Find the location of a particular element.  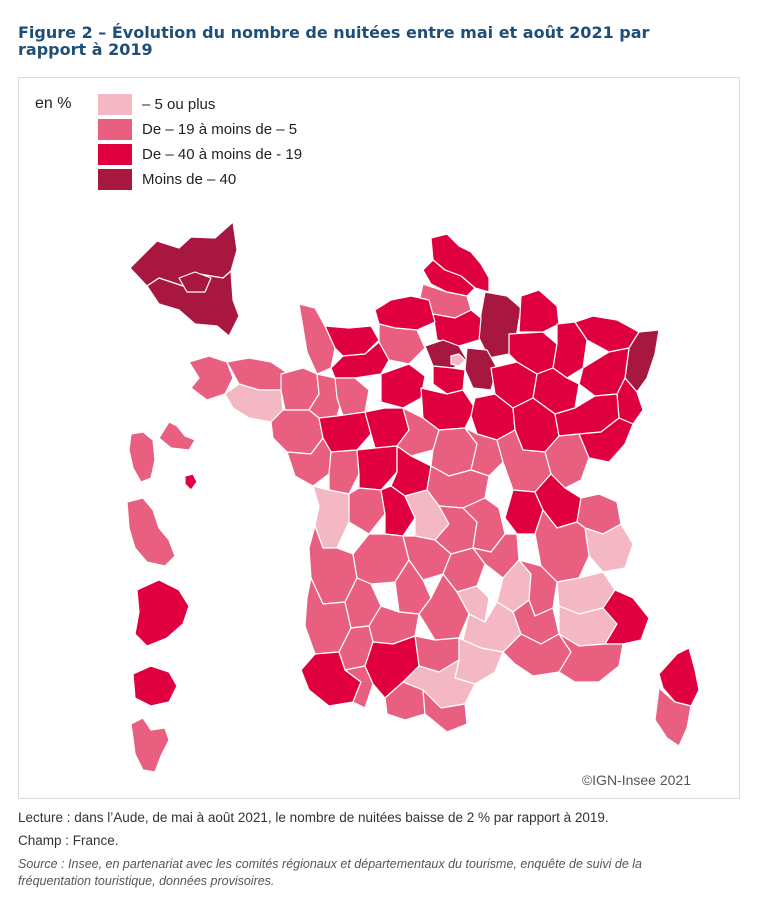

region-doubs is located at coordinates (606, 440).